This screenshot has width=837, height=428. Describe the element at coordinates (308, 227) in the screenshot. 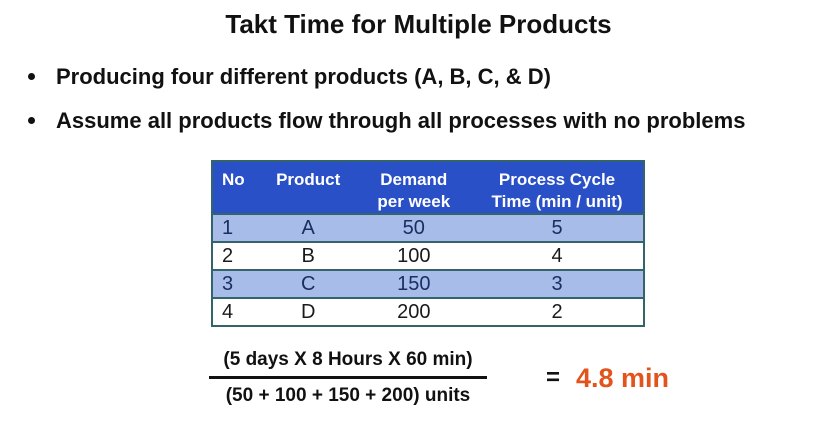

I see `cell-product: A` at that location.